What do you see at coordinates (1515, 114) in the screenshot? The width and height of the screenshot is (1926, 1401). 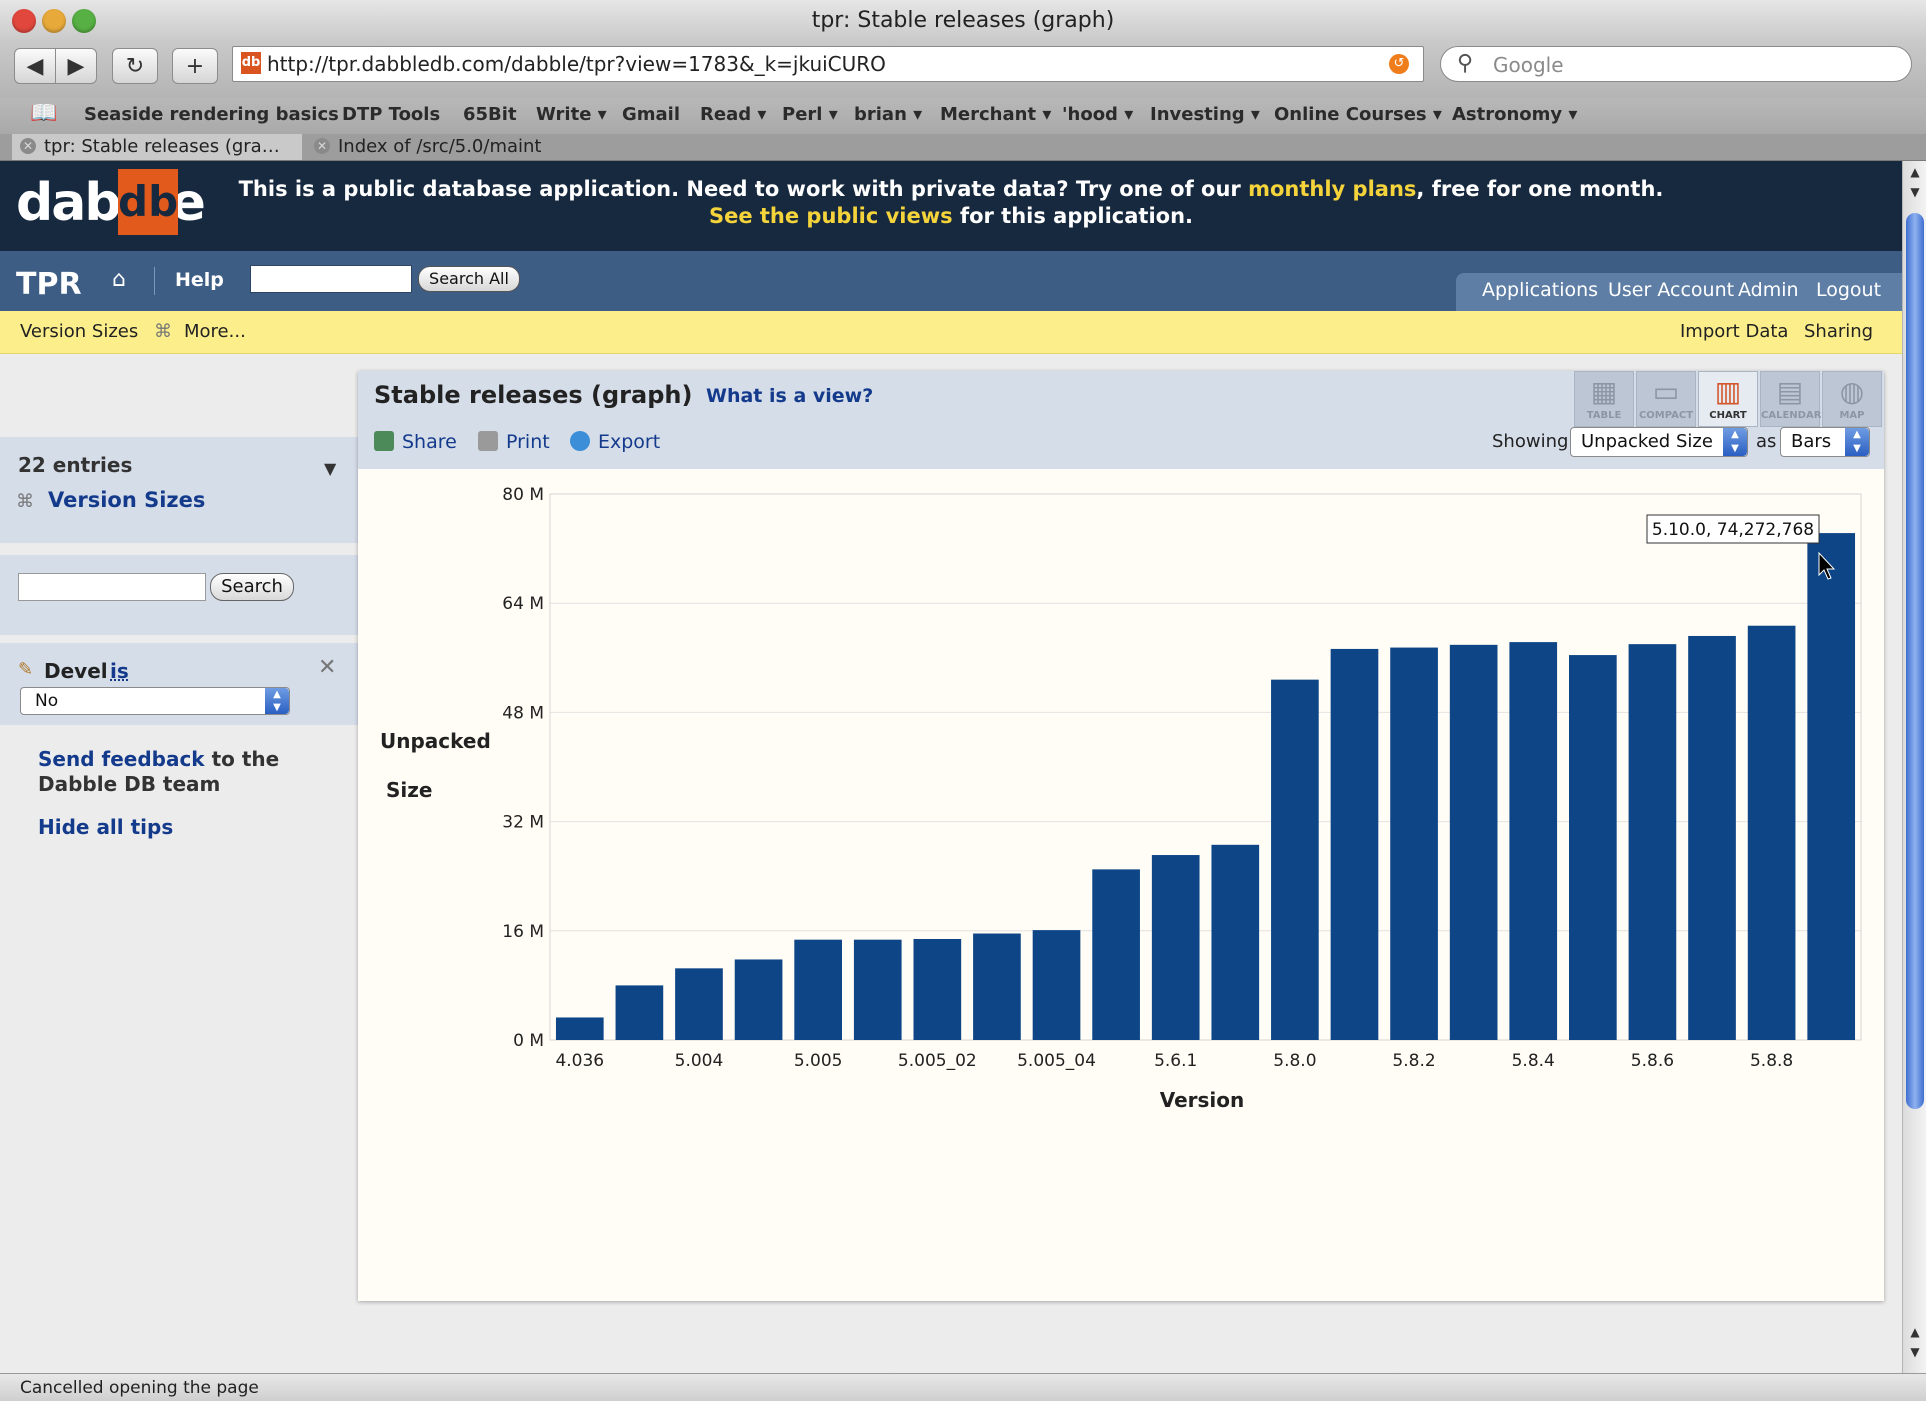 I see `bookmark-item: Astronomy ▾` at bounding box center [1515, 114].